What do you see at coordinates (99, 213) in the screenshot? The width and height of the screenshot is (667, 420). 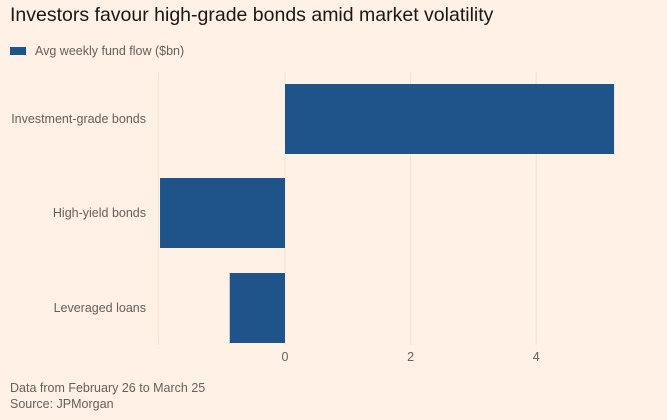 I see `category-label: High-yield bonds` at bounding box center [99, 213].